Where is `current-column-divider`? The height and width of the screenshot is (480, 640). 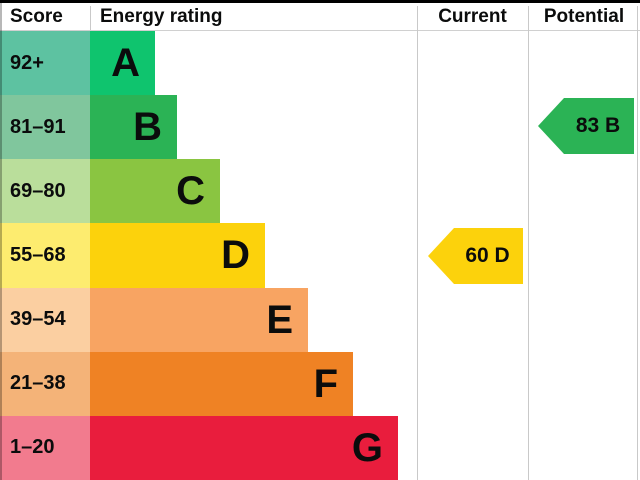 current-column-divider is located at coordinates (417, 243).